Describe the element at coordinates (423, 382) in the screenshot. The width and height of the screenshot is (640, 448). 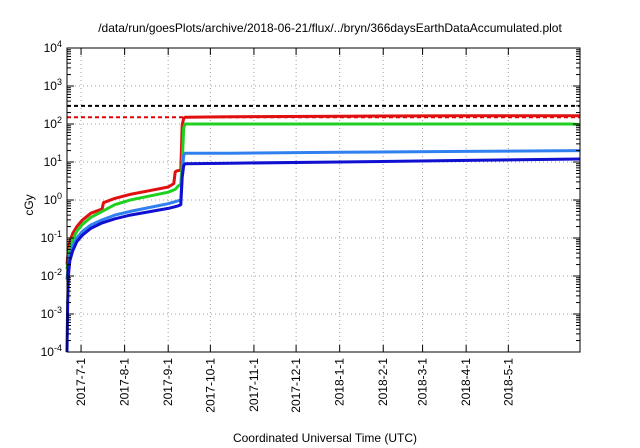
I see `x-tick-label: 2018-3-1` at that location.